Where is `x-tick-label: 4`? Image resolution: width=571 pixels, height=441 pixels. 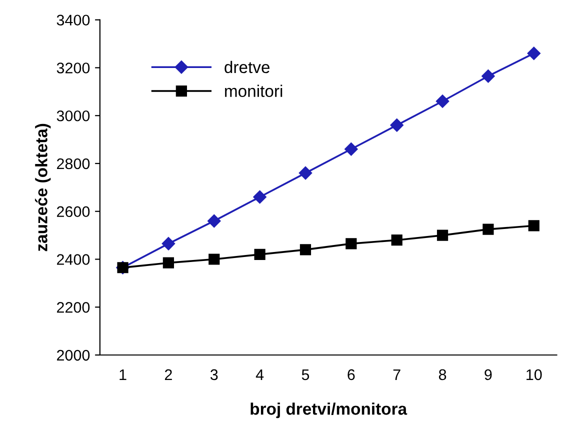 x-tick-label: 4 is located at coordinates (260, 374).